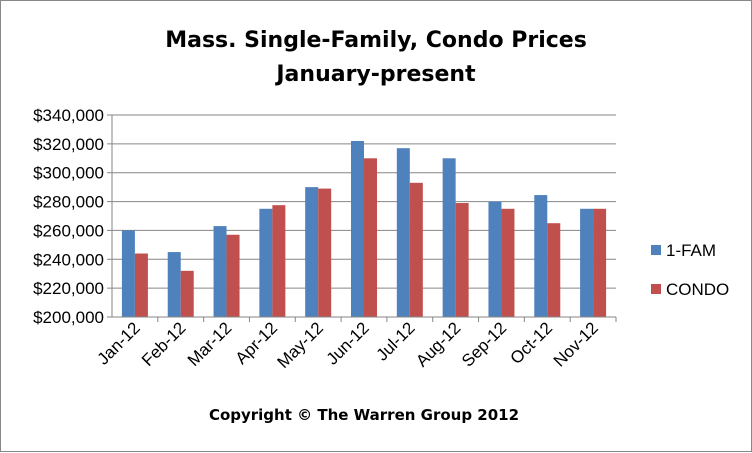  Describe the element at coordinates (438, 344) in the screenshot. I see `x-tick-label: Aug-12` at that location.